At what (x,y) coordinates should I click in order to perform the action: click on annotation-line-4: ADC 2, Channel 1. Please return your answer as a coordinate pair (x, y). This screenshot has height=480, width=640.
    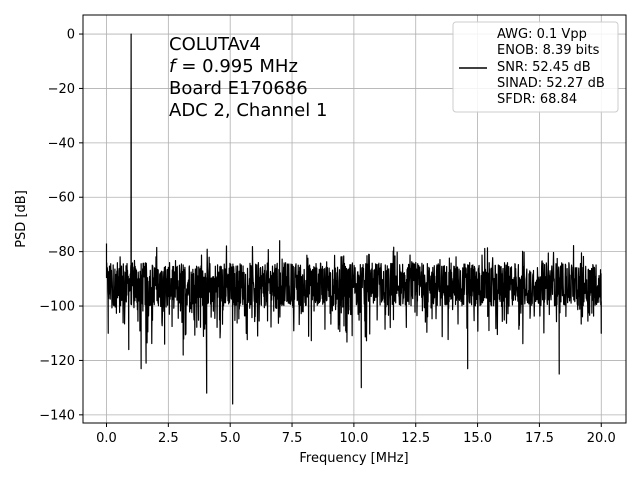
    Looking at the image, I should click on (248, 110).